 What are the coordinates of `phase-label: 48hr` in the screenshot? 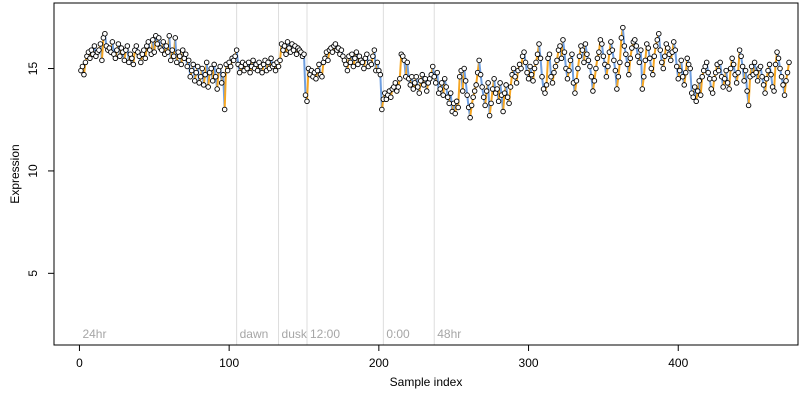 It's located at (449, 334).